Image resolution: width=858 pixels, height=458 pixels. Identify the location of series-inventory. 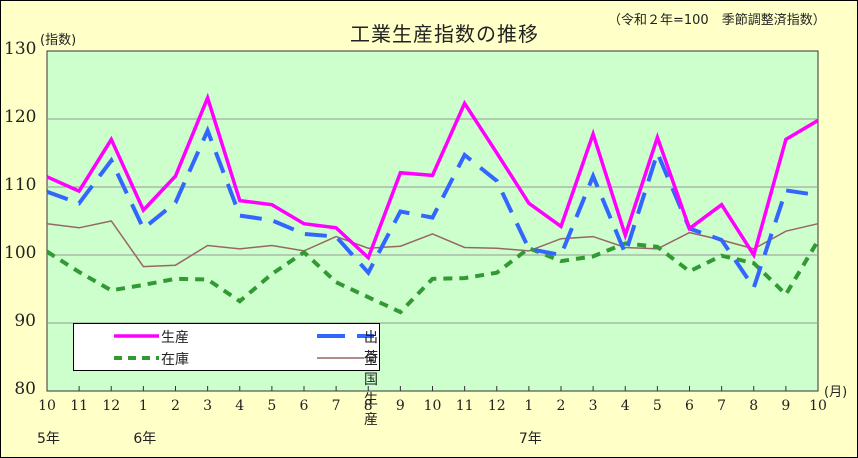
(432, 277).